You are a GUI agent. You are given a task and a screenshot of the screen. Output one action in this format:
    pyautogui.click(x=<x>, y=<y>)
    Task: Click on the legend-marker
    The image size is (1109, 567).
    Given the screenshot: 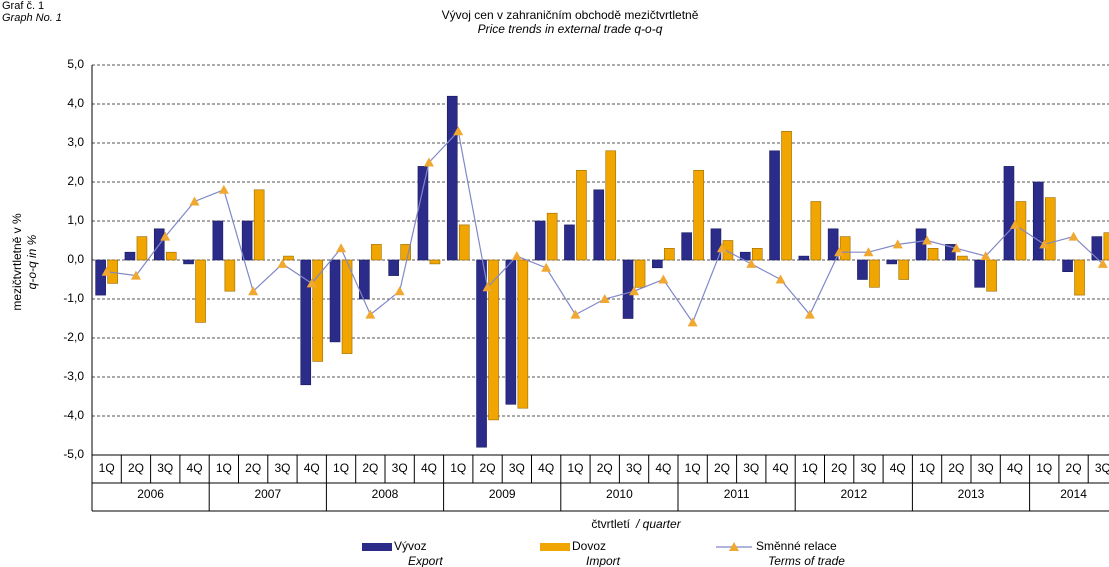 What is the action you would take?
    pyautogui.click(x=734, y=546)
    